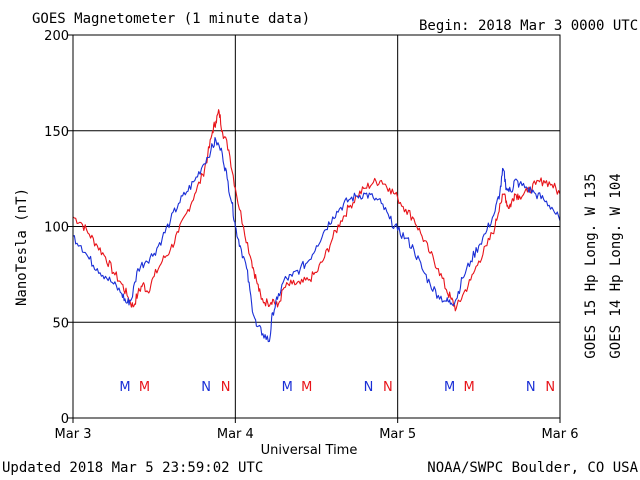 This screenshot has width=640, height=480. I want to click on x-tick-label: Mar 6, so click(560, 434).